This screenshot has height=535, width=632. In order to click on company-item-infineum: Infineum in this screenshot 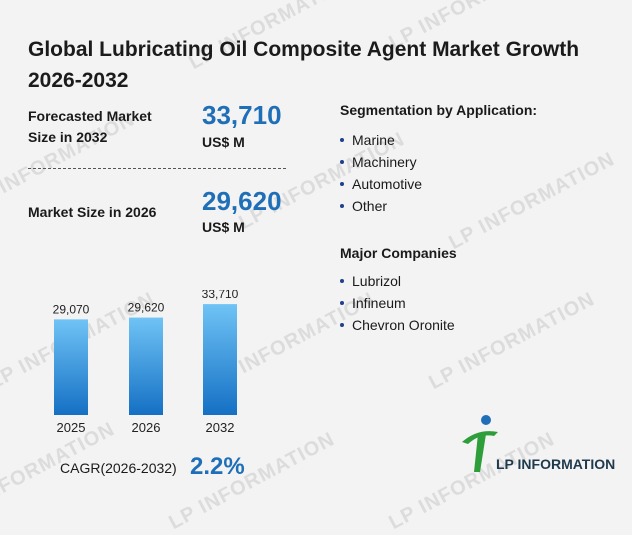, I will do `click(396, 303)`.